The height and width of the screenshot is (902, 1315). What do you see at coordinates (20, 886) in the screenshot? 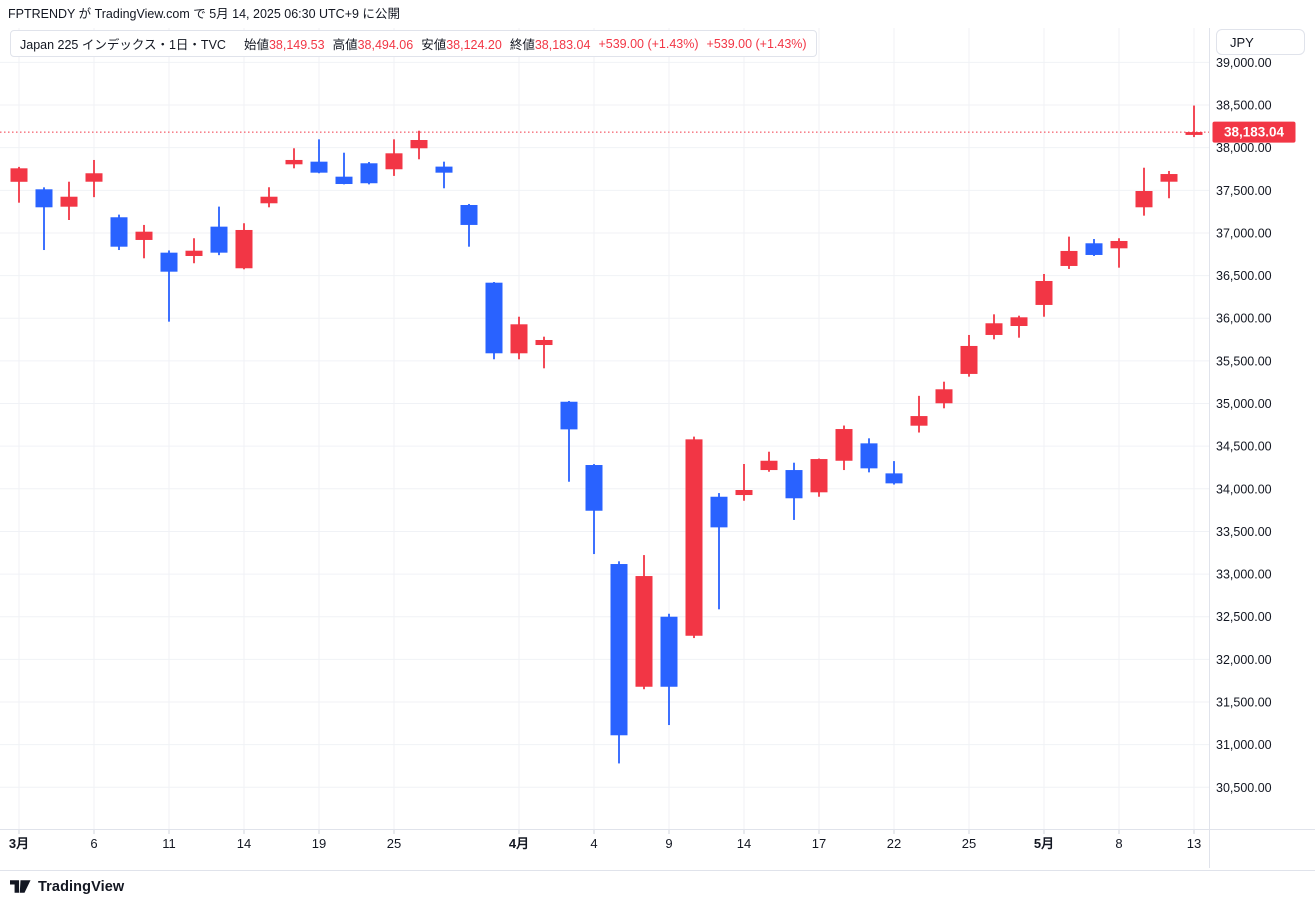
I see `tradingview-logo-icon` at bounding box center [20, 886].